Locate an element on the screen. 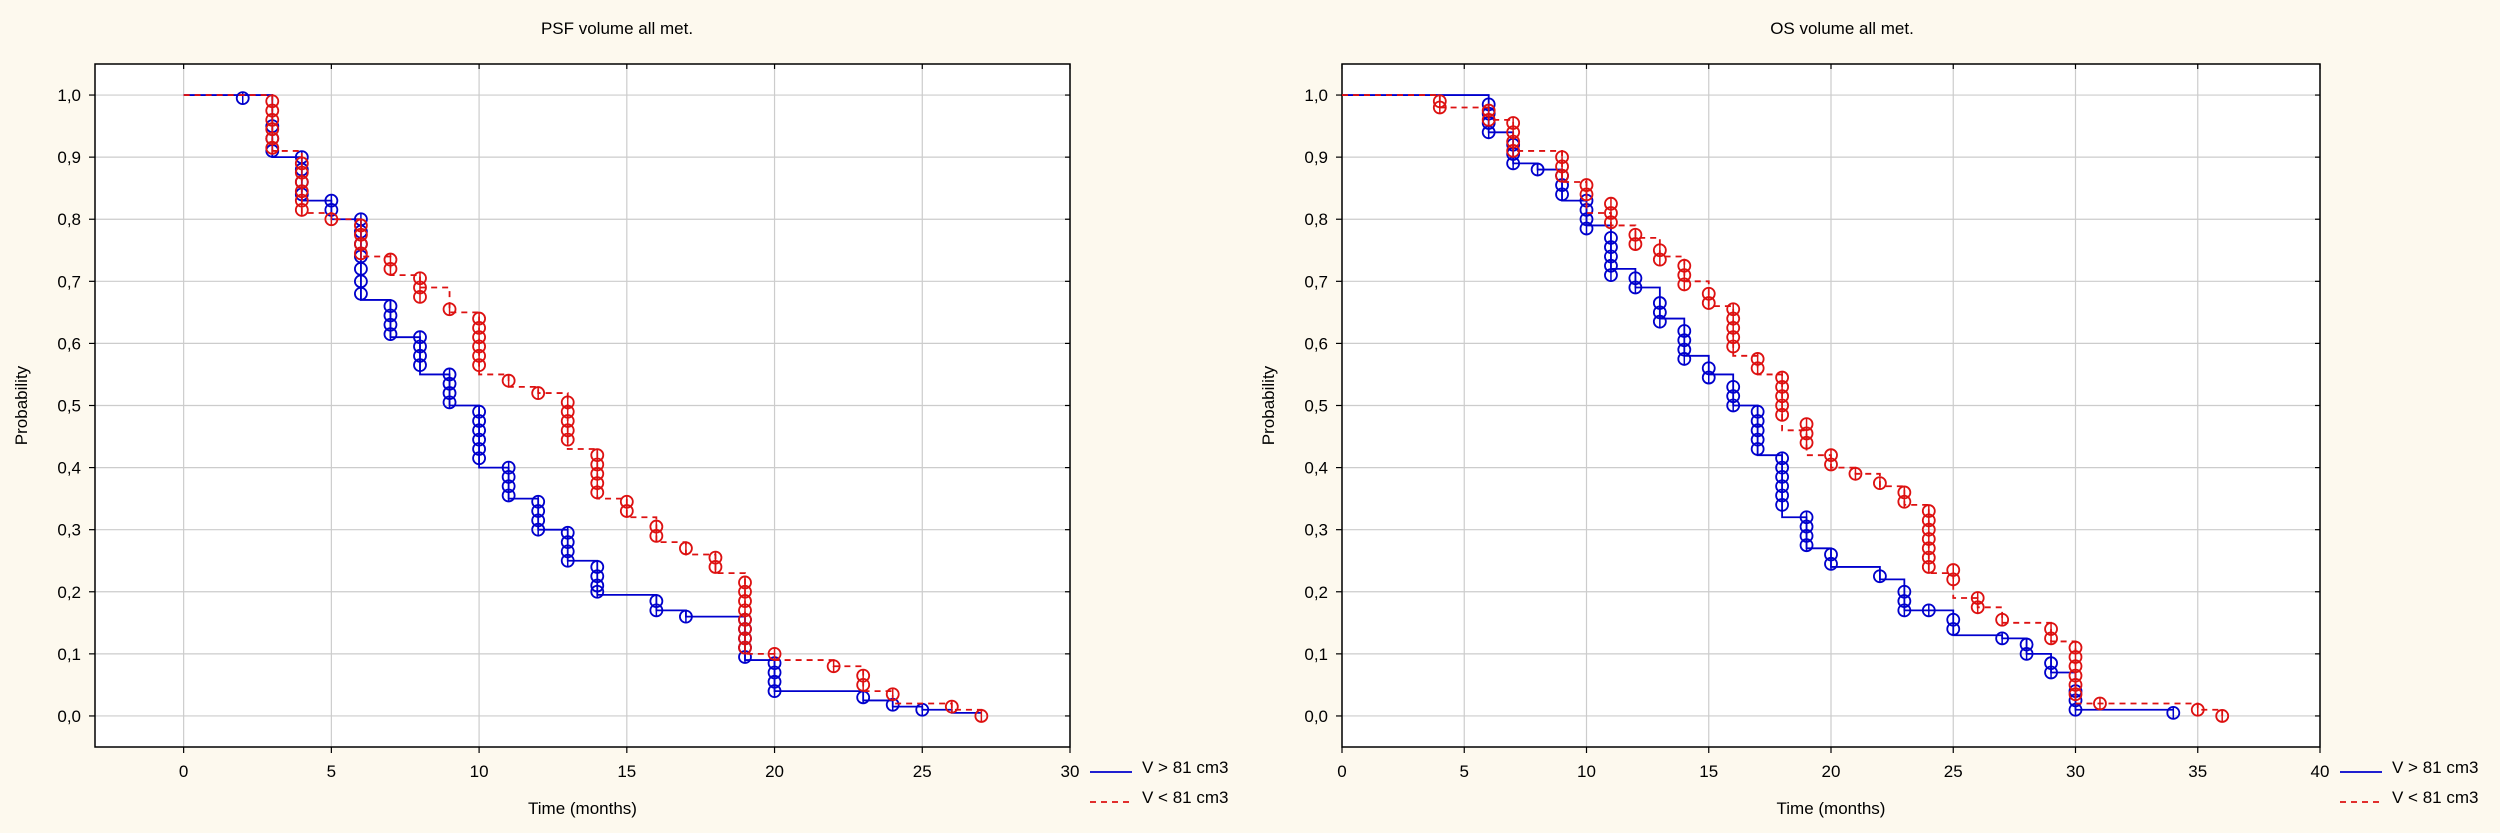 This screenshot has height=833, width=2500. x-tick-label: 35 is located at coordinates (2197, 771).